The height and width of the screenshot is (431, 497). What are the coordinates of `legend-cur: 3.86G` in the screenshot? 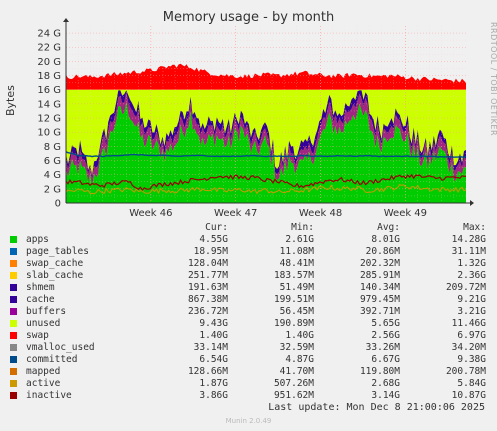 It's located at (213, 395).